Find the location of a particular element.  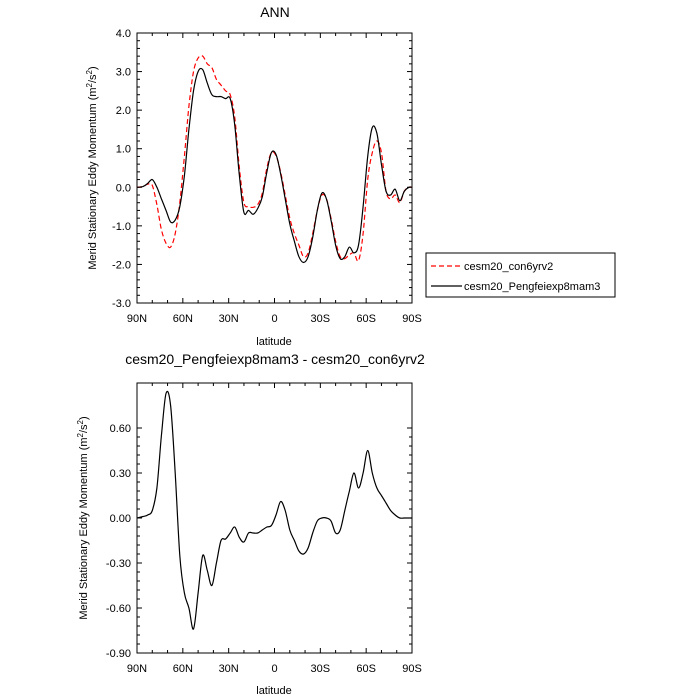

top-y-label-mid: /s is located at coordinates (93, 78).